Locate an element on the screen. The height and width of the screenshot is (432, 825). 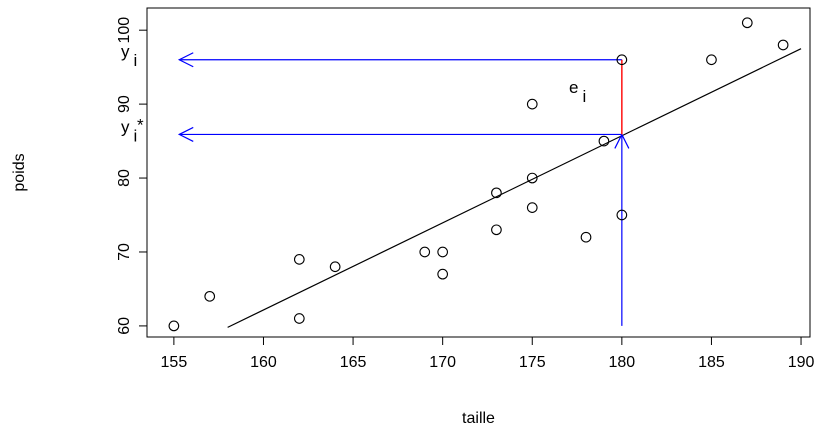
label-main: e is located at coordinates (573, 87).